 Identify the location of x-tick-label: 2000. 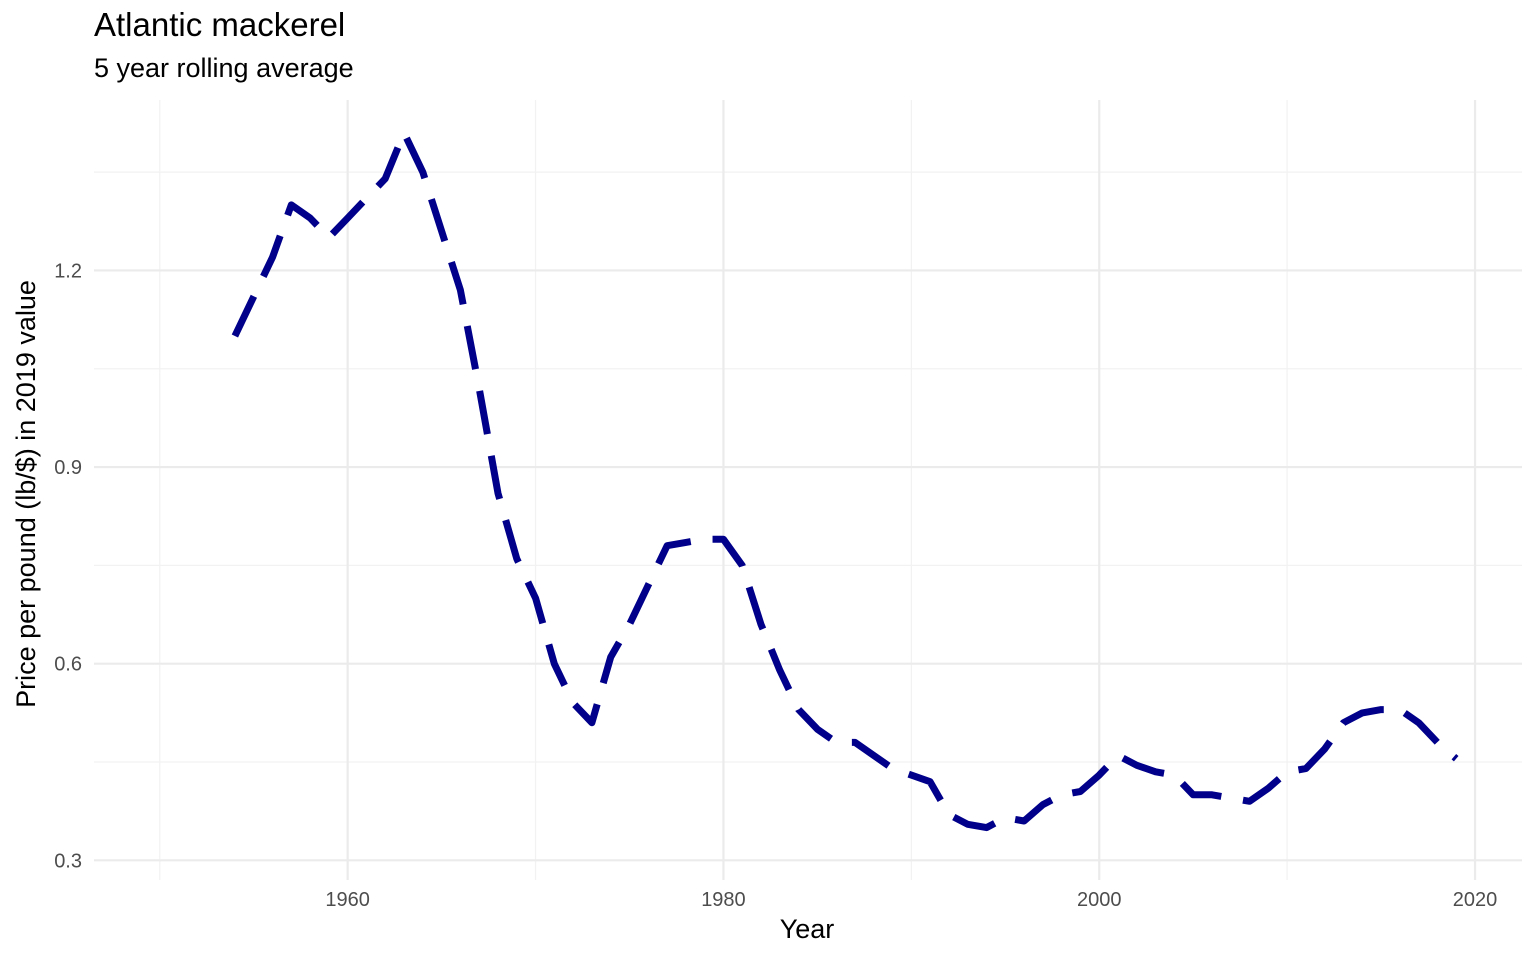
(1099, 900).